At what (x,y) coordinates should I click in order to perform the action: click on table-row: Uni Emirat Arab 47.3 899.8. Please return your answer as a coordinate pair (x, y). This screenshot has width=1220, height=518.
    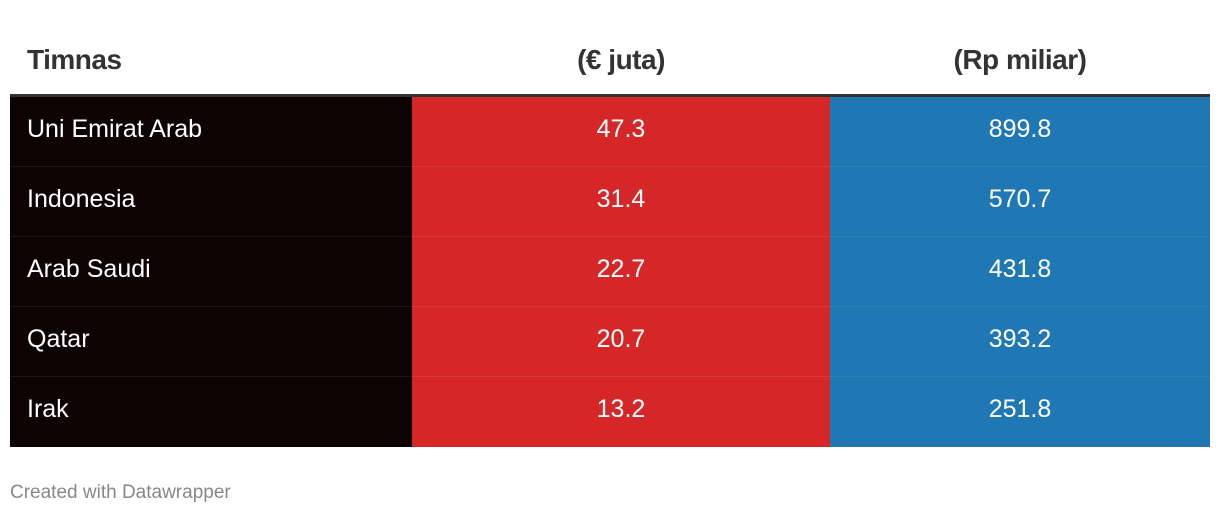
    Looking at the image, I should click on (610, 132).